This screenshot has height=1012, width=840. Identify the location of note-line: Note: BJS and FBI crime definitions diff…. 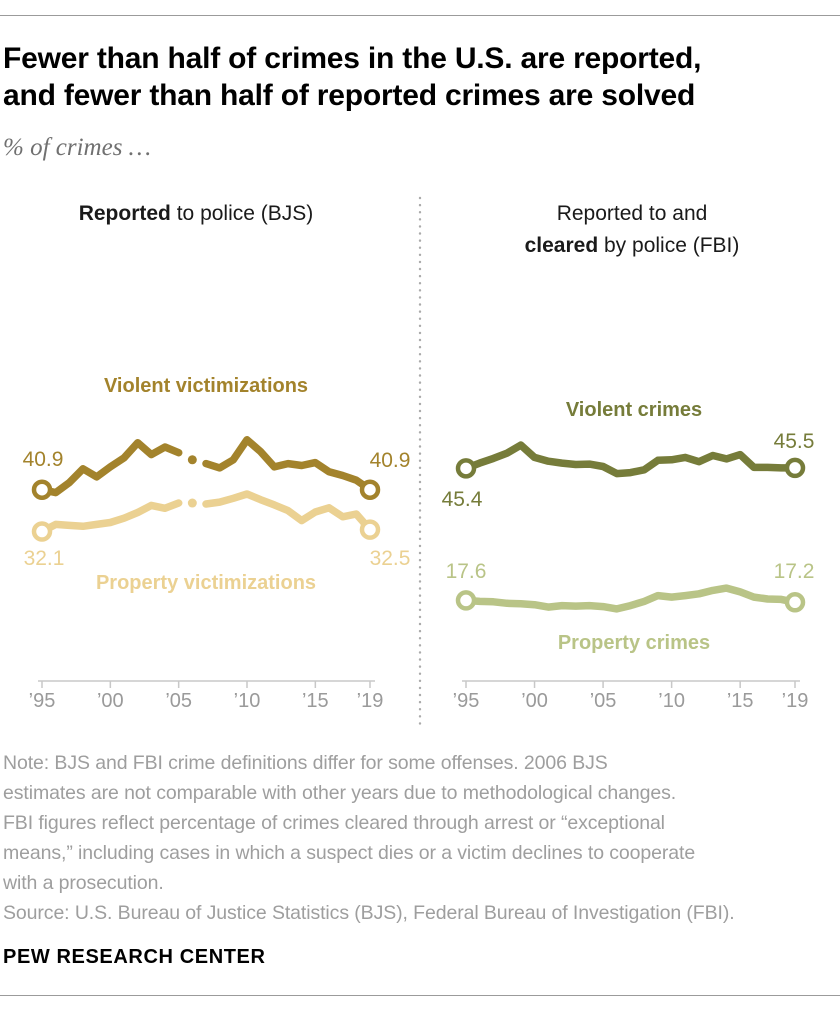
(305, 763).